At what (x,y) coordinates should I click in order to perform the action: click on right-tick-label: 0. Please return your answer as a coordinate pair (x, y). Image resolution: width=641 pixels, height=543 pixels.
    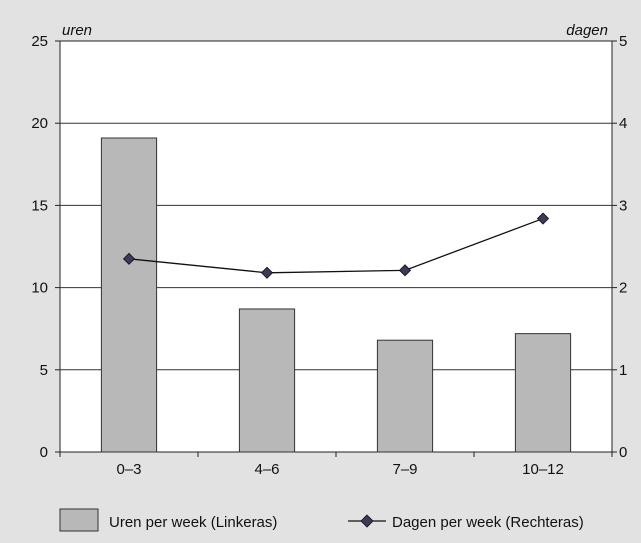
    Looking at the image, I should click on (623, 452).